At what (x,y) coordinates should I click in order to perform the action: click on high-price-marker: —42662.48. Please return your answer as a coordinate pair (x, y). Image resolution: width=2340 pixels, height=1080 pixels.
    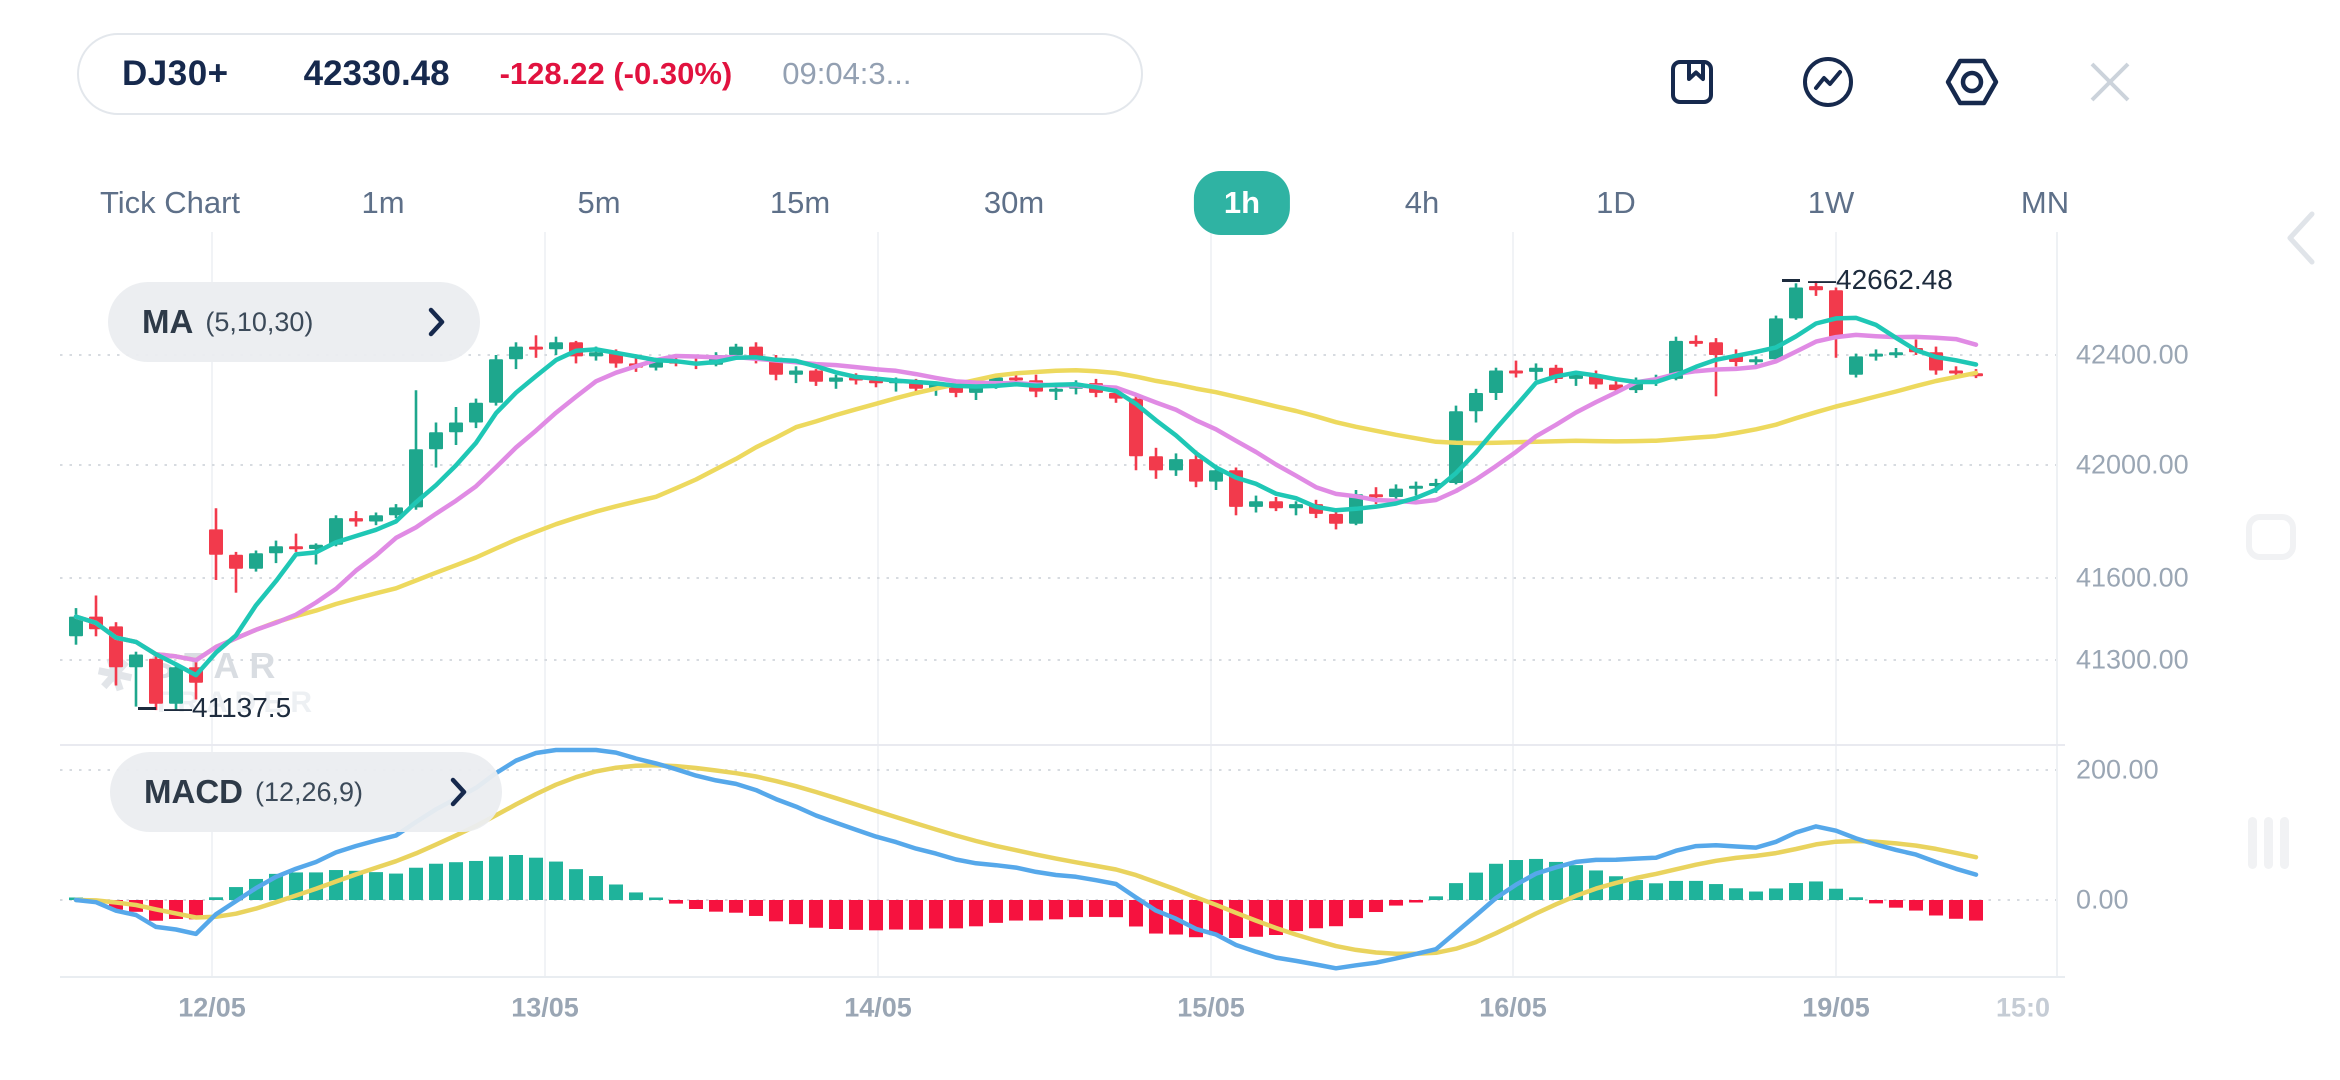
    Looking at the image, I should click on (1867, 280).